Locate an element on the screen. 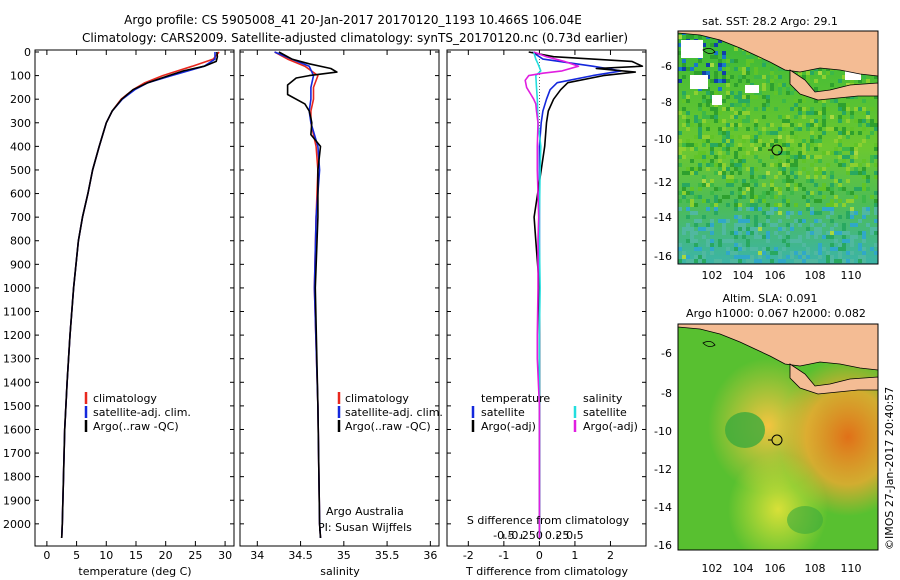  depth-tick-label: 200 is located at coordinates (20, 99).